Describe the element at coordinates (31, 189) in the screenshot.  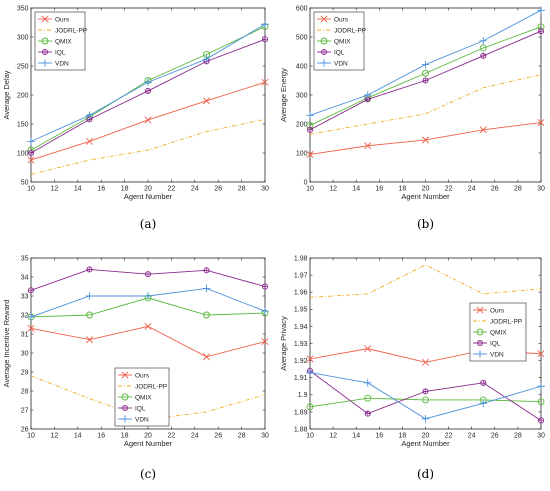
I see `x-tick-label: 10` at that location.